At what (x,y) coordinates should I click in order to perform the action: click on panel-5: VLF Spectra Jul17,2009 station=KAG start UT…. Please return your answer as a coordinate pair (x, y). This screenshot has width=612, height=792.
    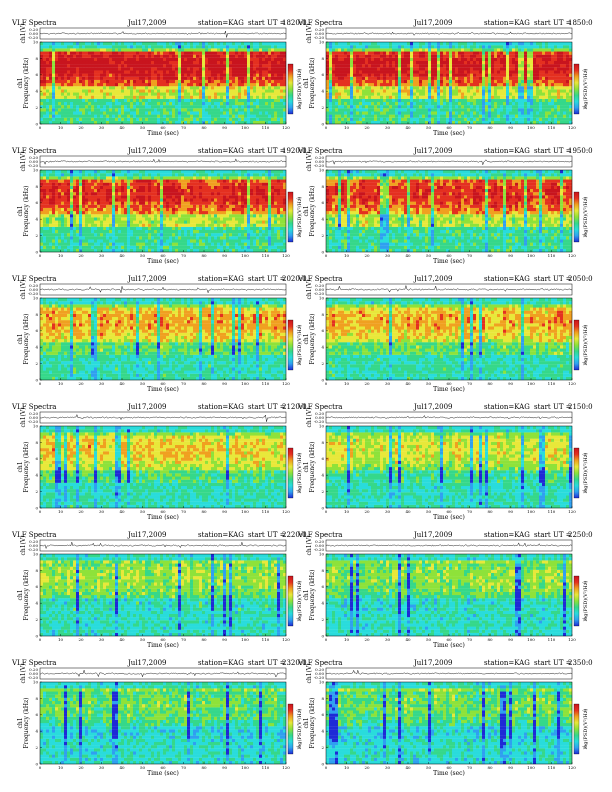
    Looking at the image, I should click on (159, 334).